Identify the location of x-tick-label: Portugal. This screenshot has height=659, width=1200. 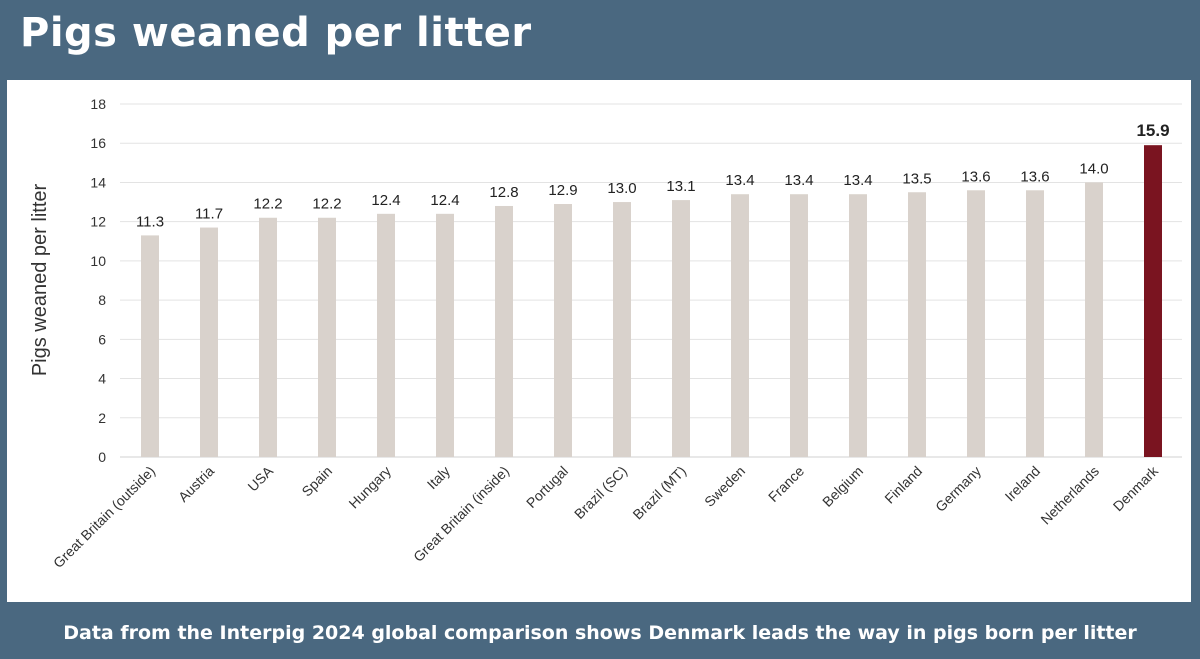
(547, 487).